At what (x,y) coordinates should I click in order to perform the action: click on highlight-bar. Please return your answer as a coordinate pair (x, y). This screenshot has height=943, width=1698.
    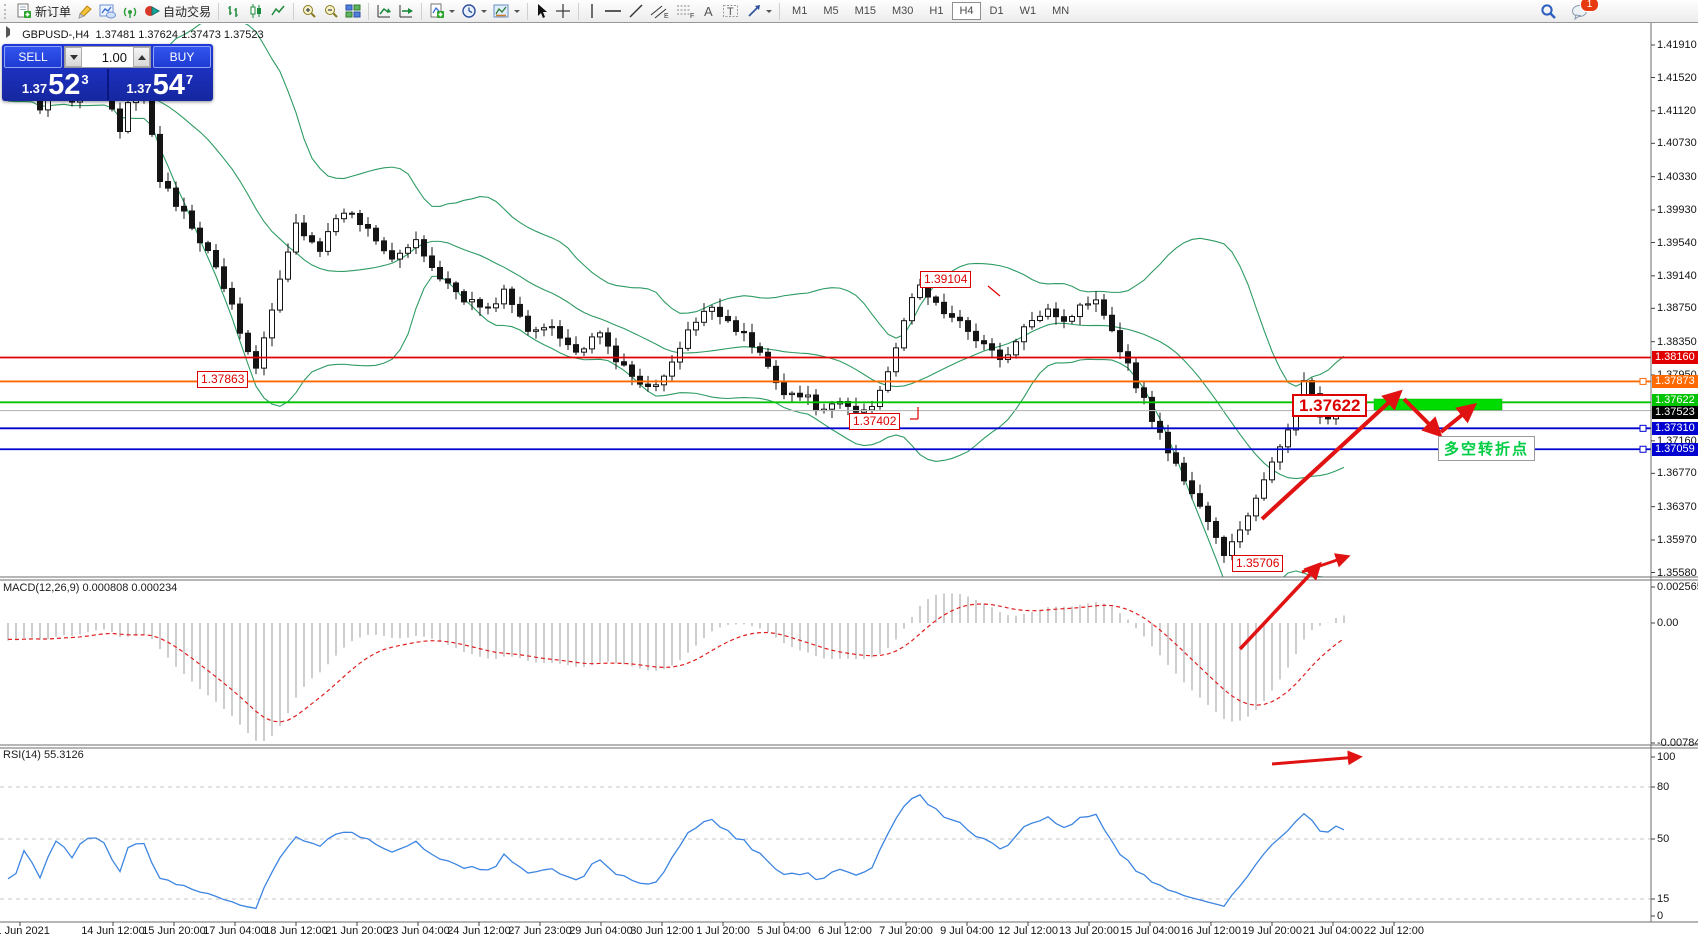
    Looking at the image, I should click on (1438, 404).